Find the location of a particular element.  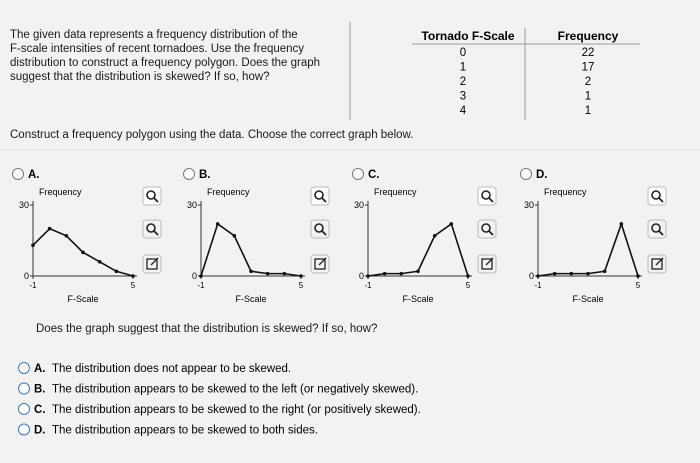

option-label: A. is located at coordinates (34, 175).